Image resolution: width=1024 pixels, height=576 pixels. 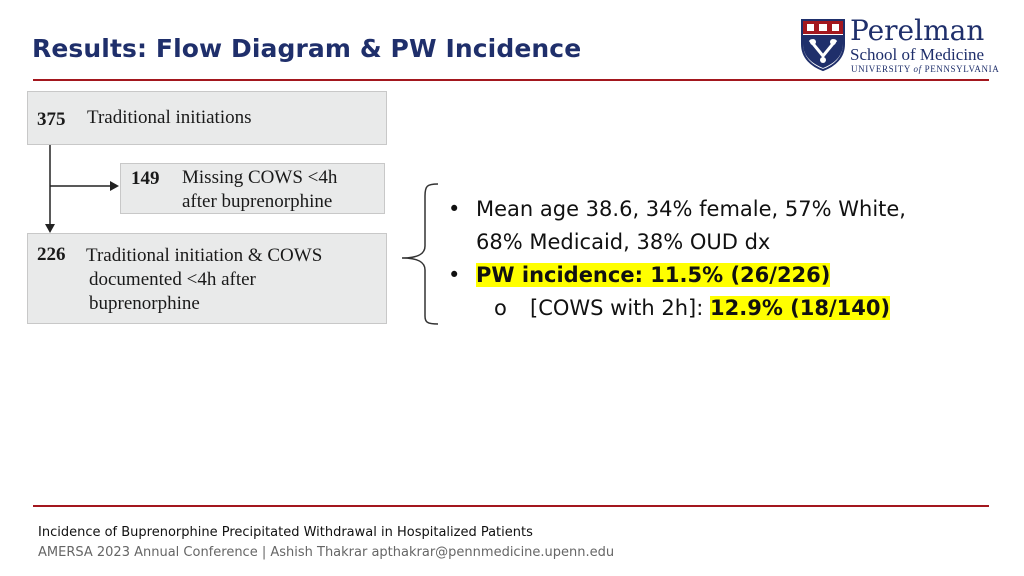 What do you see at coordinates (257, 201) in the screenshot?
I see `flow-label-line2: after buprenorphine` at bounding box center [257, 201].